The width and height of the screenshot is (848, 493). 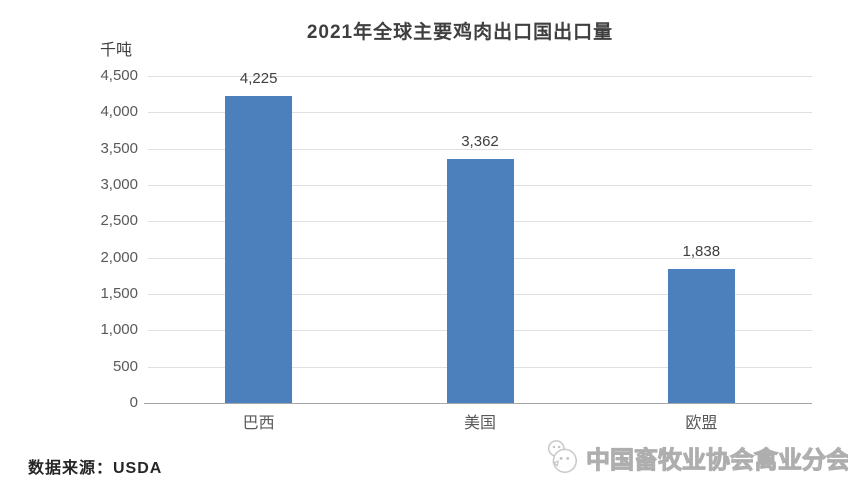 I want to click on y-tick-label: 500, so click(x=125, y=366).